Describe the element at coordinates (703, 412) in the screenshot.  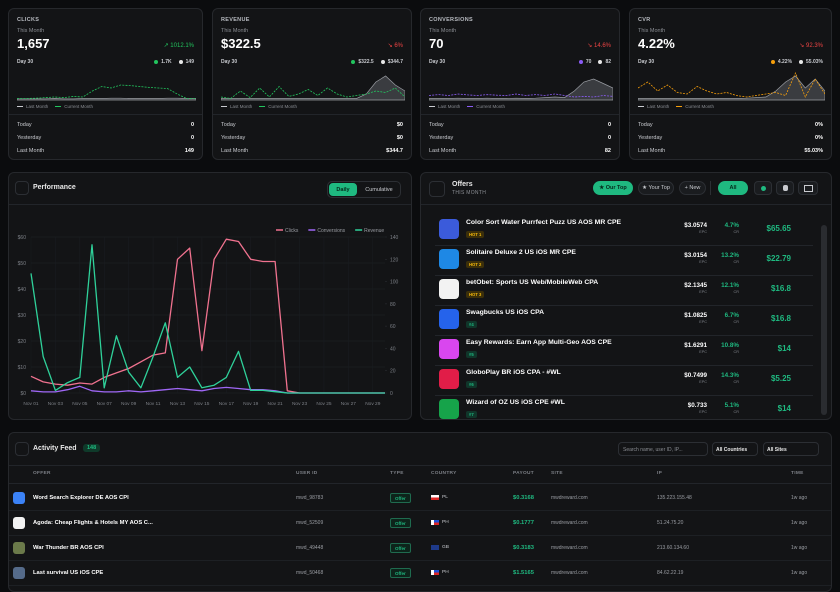
I see `epc-label: EPC` at that location.